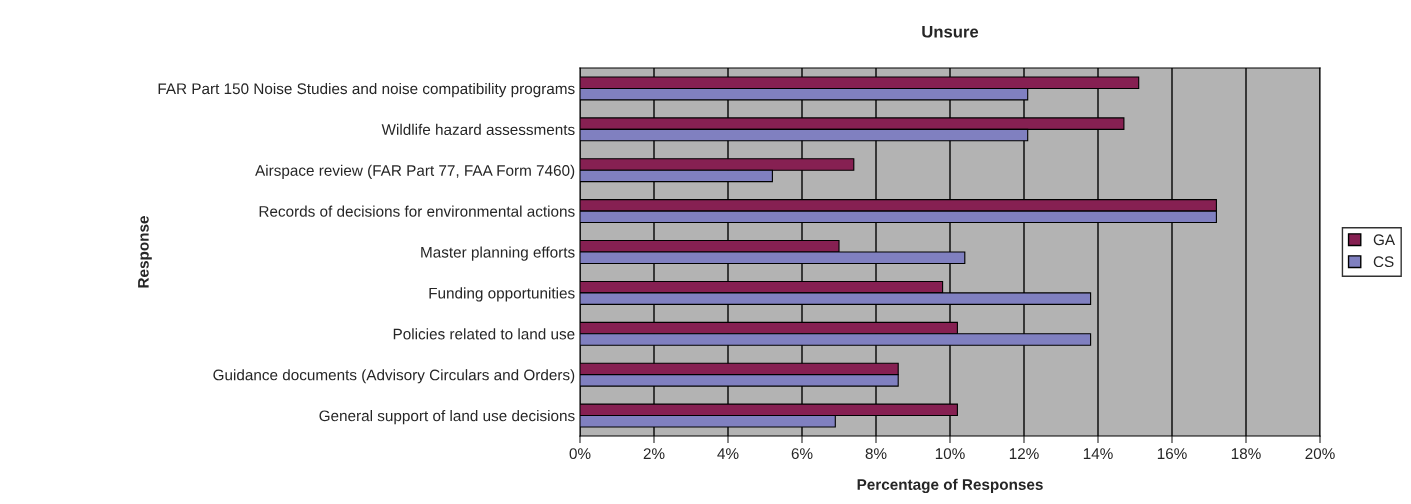 This screenshot has width=1411, height=504. What do you see at coordinates (415, 171) in the screenshot?
I see `y-tick-label: Airspace review (FAR Part 77, FAA Form 7460)` at bounding box center [415, 171].